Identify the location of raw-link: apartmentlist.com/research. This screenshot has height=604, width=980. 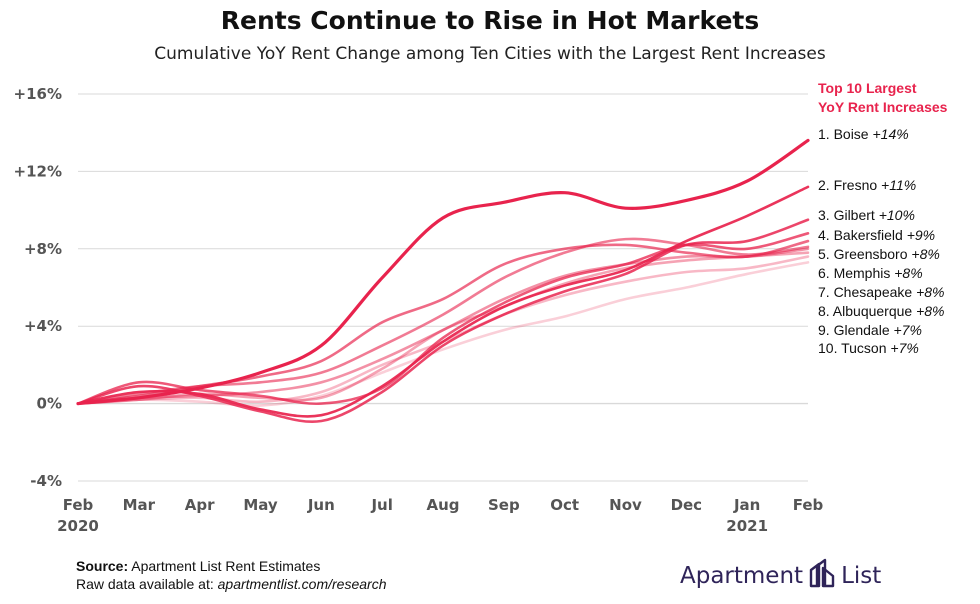
(302, 584).